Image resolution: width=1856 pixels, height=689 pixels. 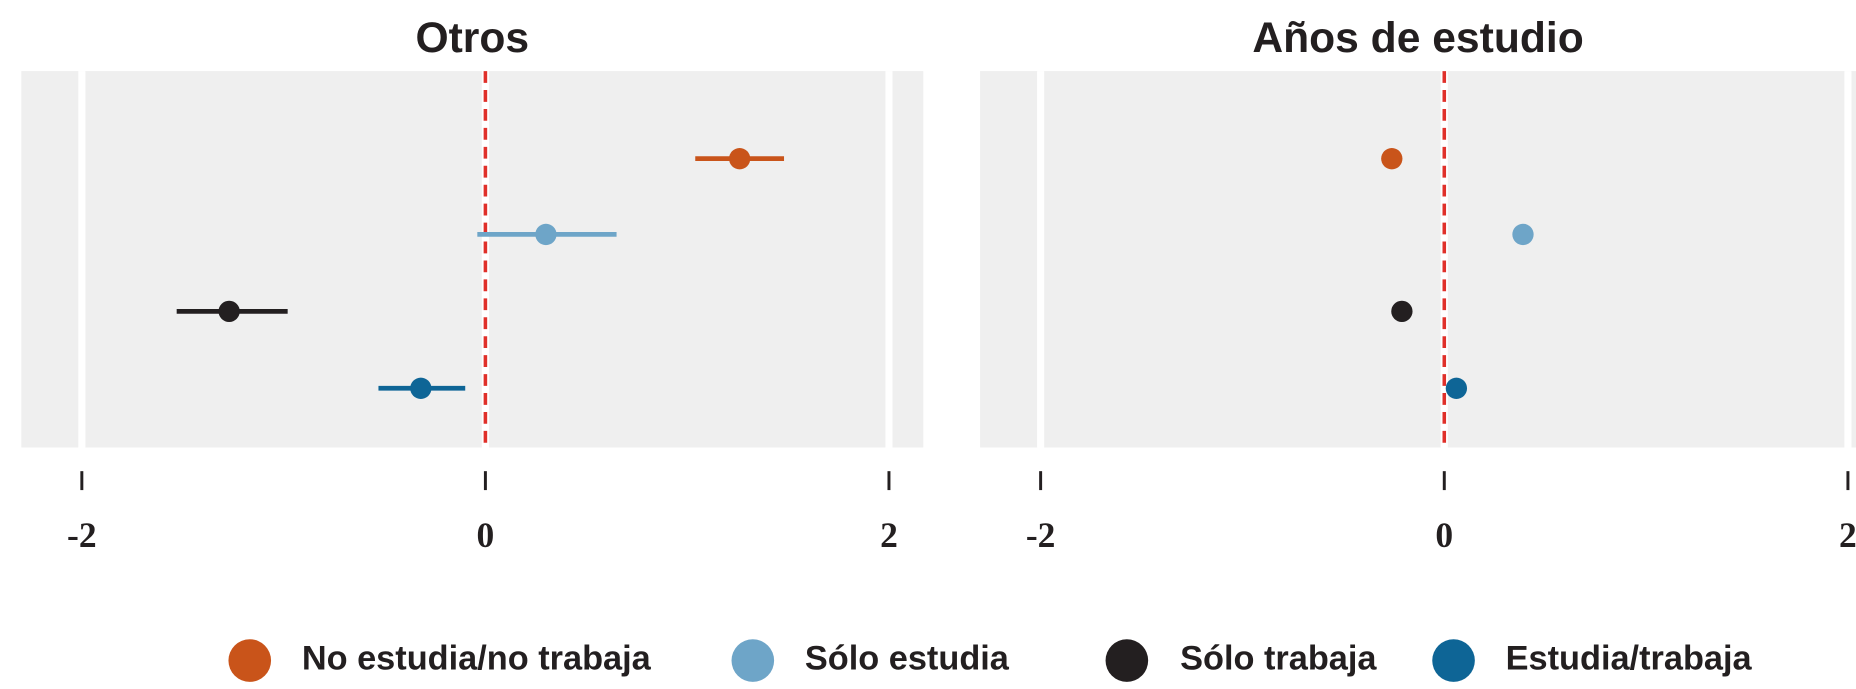 I want to click on panel-title: Años de estudio, so click(x=1417, y=38).